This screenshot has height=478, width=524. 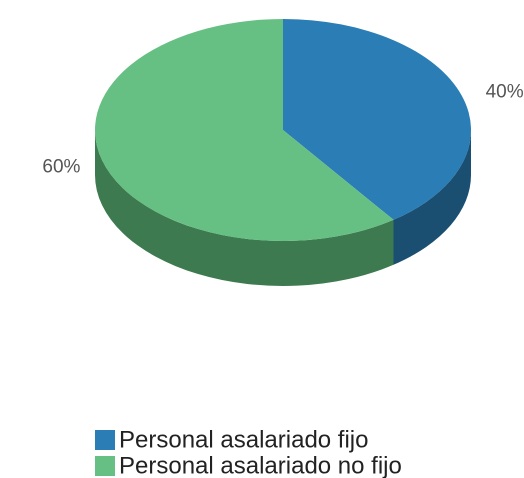 I want to click on value-label: 60%, so click(x=61, y=166).